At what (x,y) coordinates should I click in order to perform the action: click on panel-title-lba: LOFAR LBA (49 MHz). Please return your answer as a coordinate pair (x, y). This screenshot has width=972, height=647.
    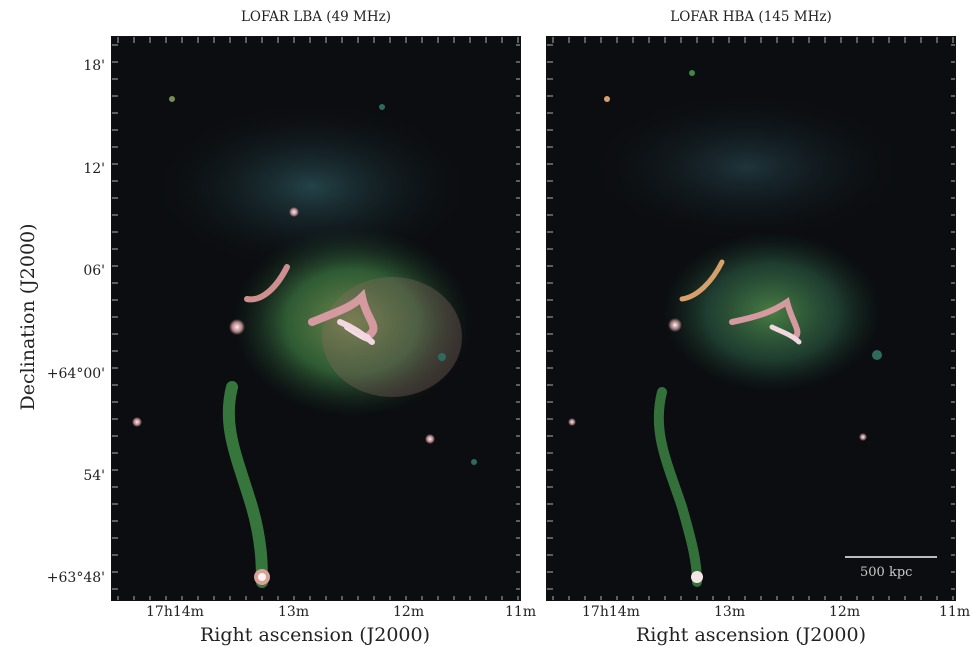
    Looking at the image, I should click on (316, 17).